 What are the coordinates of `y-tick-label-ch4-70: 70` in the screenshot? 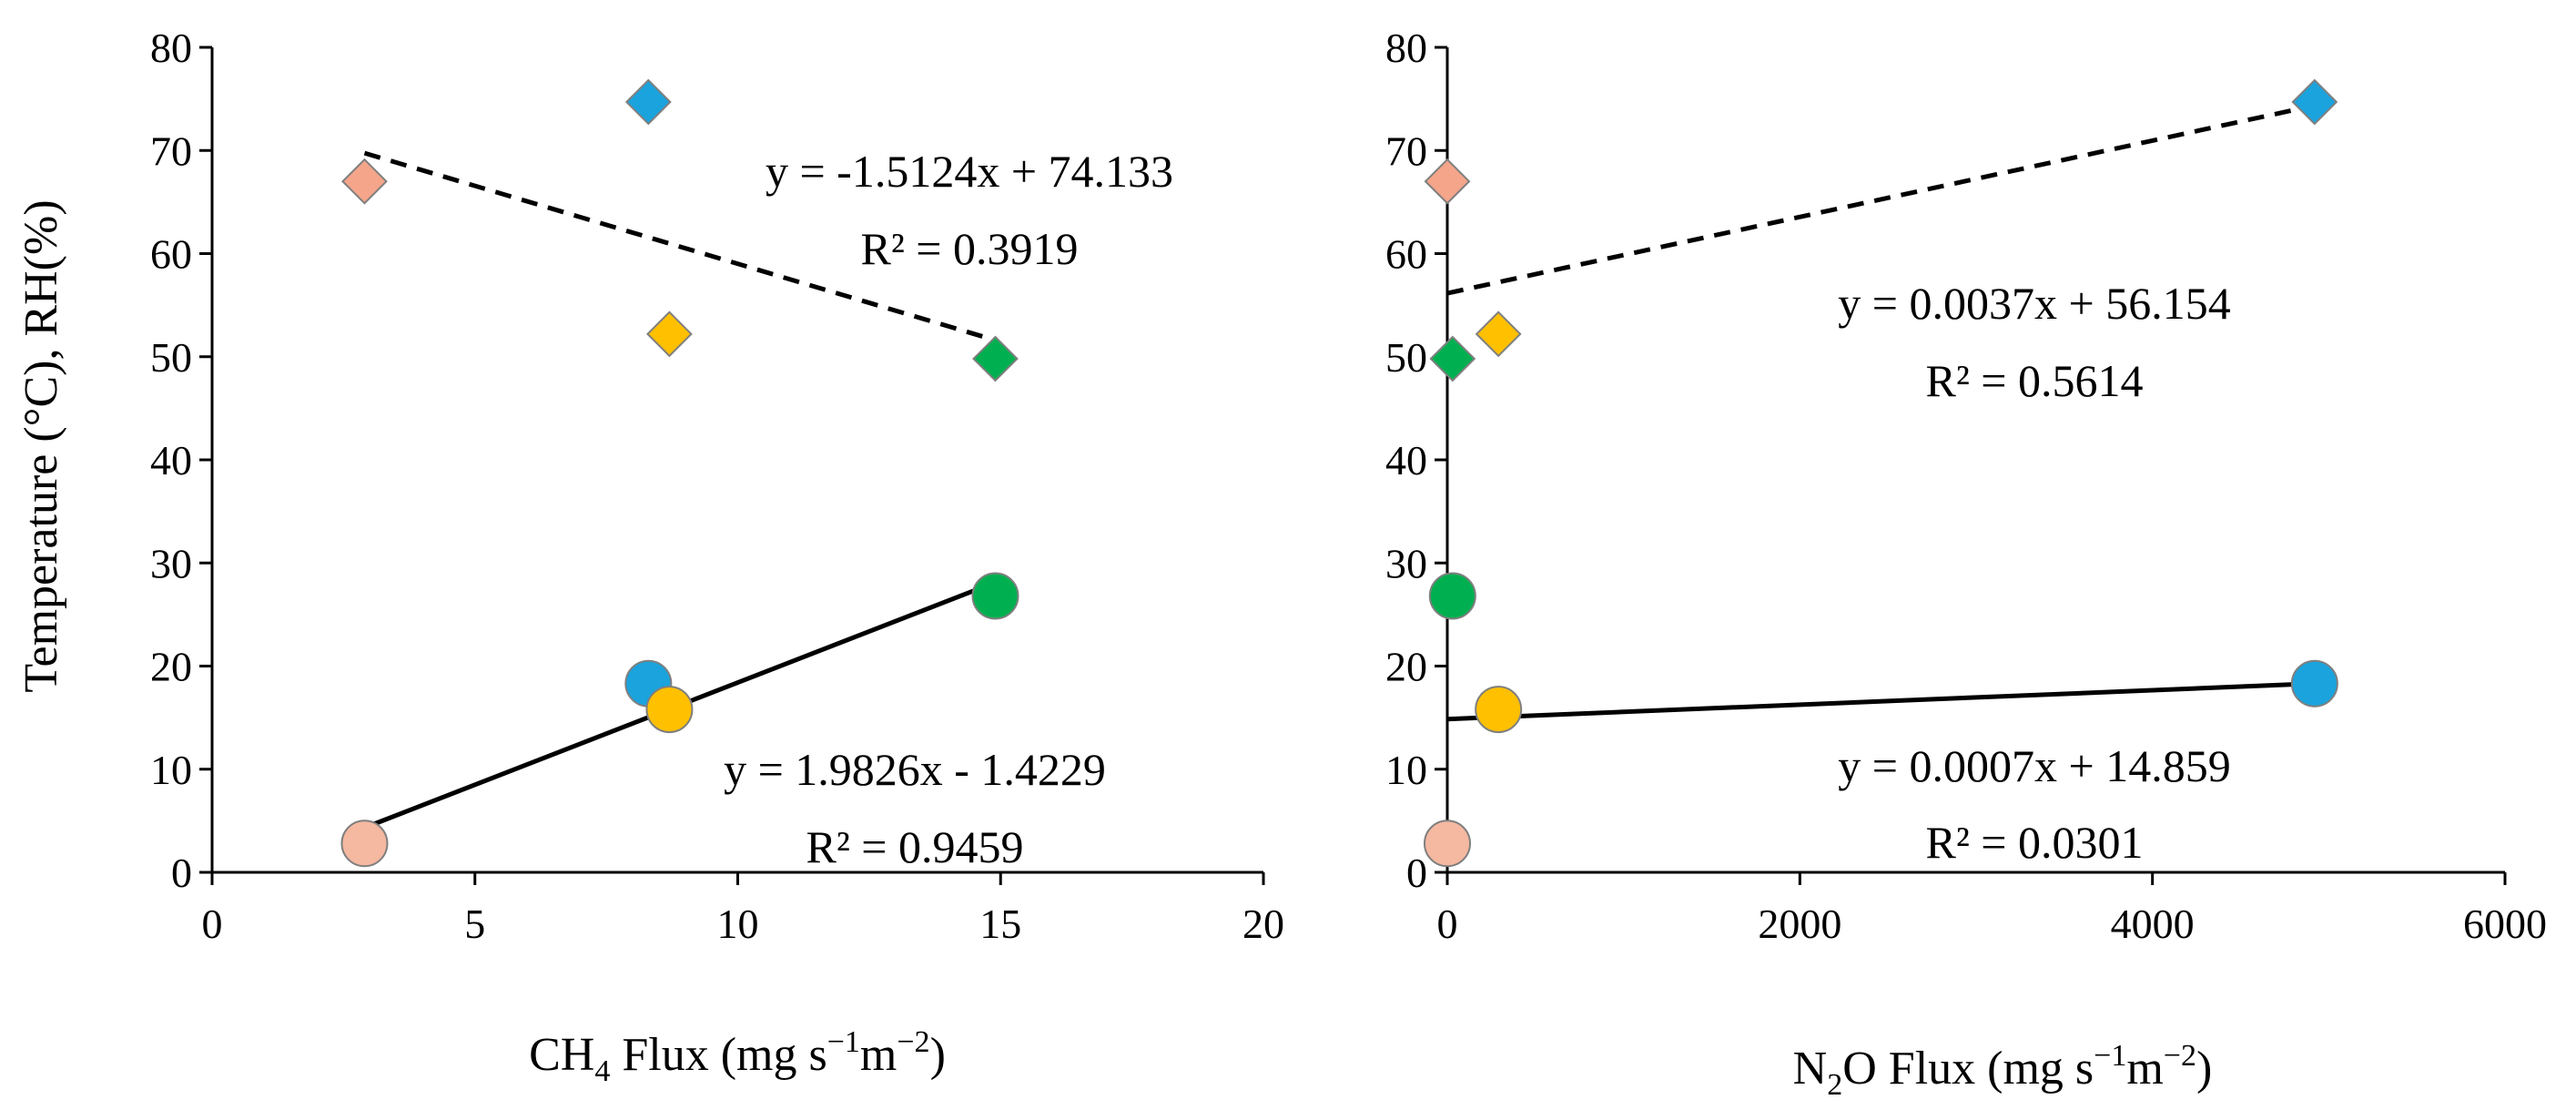 It's located at (171, 151).